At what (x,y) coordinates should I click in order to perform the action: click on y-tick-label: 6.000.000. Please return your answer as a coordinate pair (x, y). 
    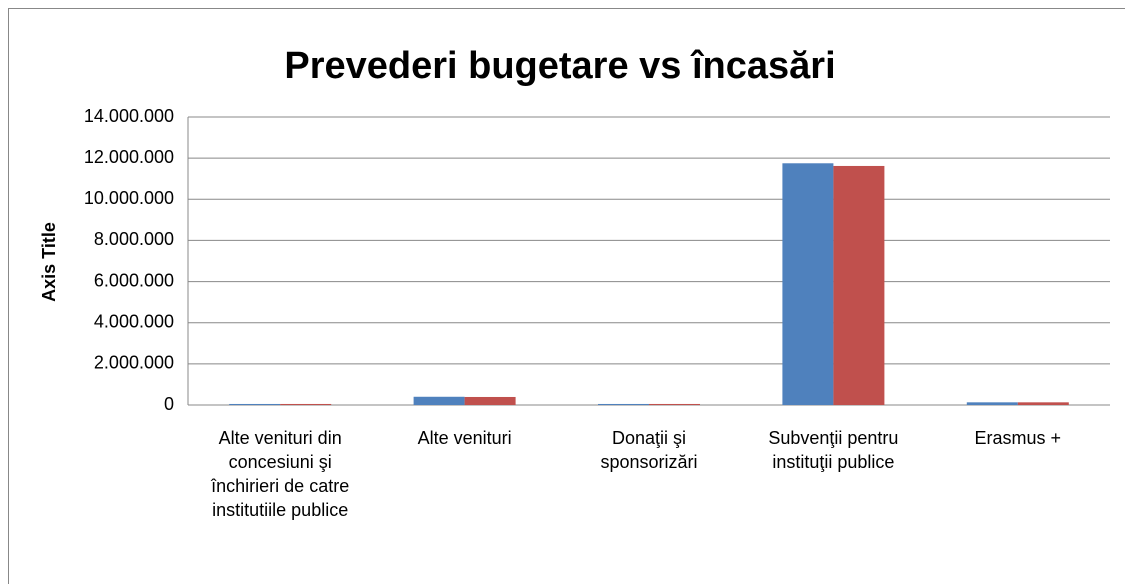
    Looking at the image, I should click on (134, 280).